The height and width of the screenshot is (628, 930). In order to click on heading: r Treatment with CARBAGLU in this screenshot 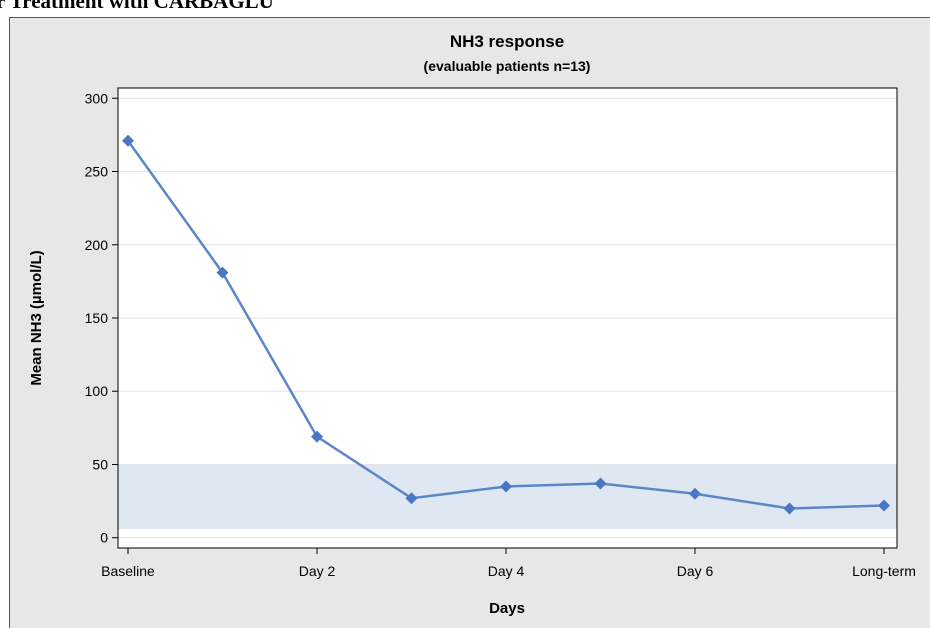, I will do `click(137, 6)`.